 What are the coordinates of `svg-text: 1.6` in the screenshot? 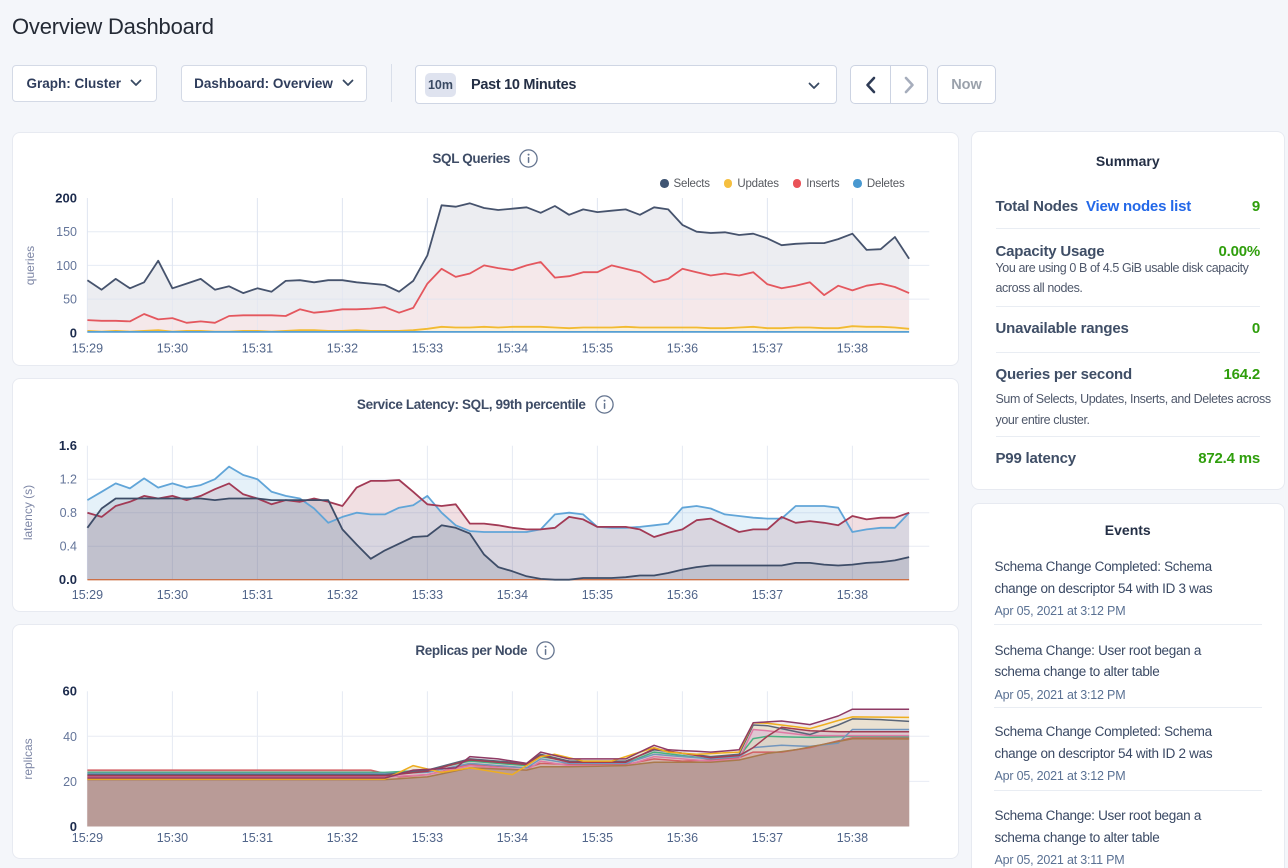 It's located at (68, 445).